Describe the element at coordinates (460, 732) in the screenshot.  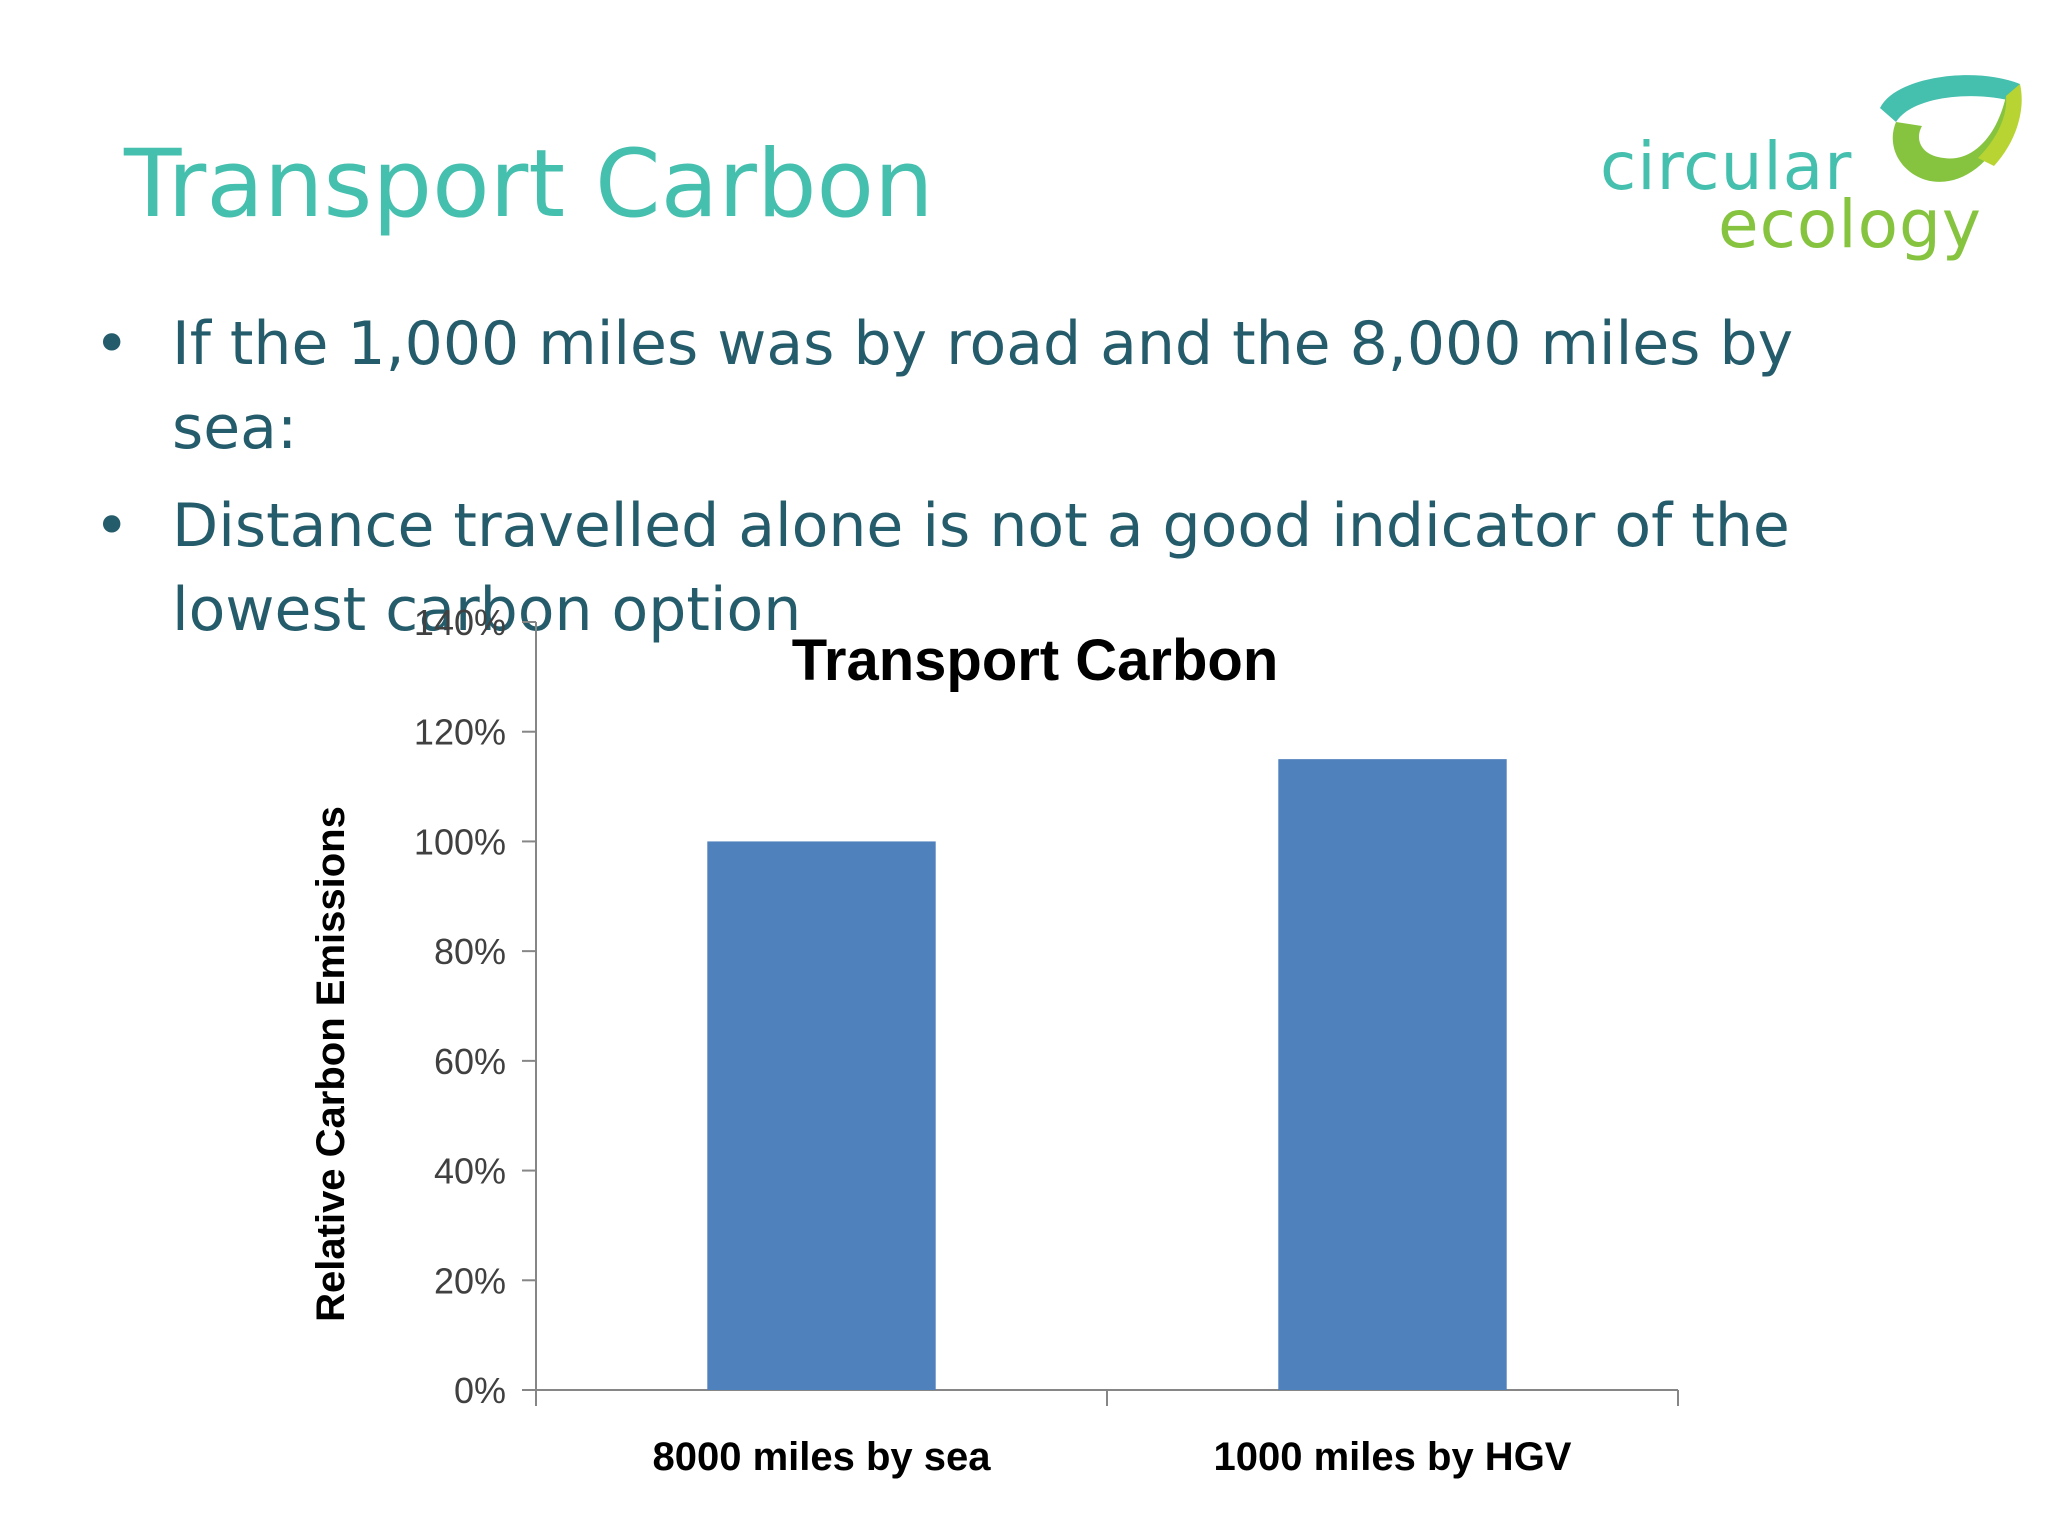
I see `y-tick-label: 120%` at that location.